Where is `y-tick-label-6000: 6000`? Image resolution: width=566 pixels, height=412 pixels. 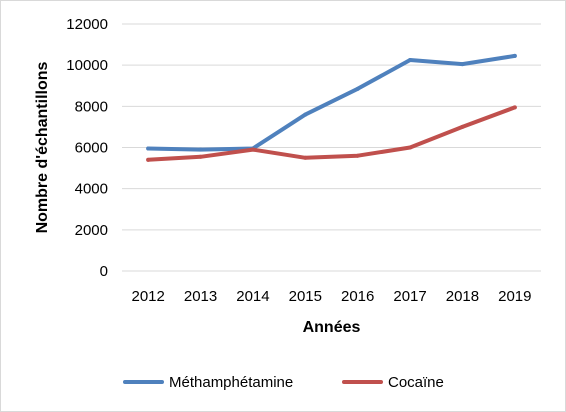 y-tick-label-6000: 6000 is located at coordinates (91, 148).